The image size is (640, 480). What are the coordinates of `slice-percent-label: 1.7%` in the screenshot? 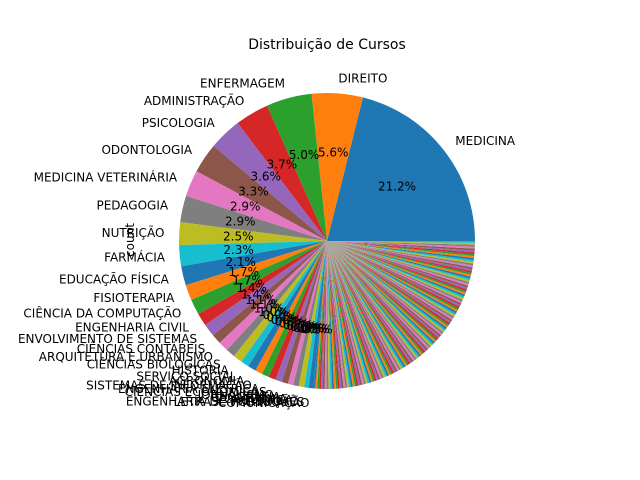 It's located at (247, 281).